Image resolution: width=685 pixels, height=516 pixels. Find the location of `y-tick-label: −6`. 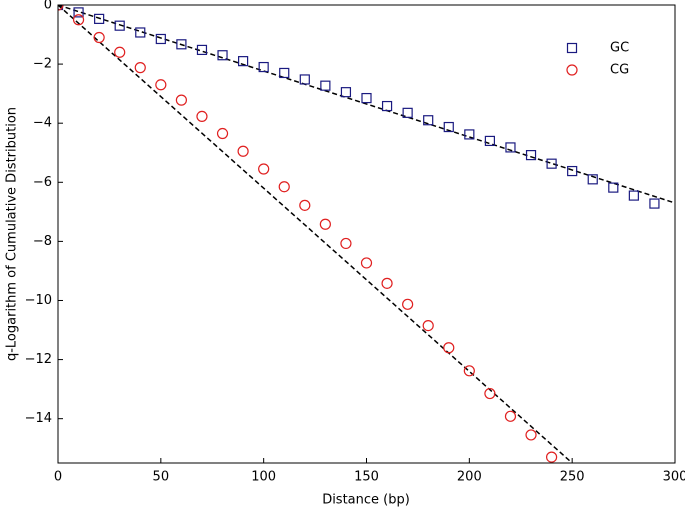

y-tick-label: −6 is located at coordinates (42, 182).